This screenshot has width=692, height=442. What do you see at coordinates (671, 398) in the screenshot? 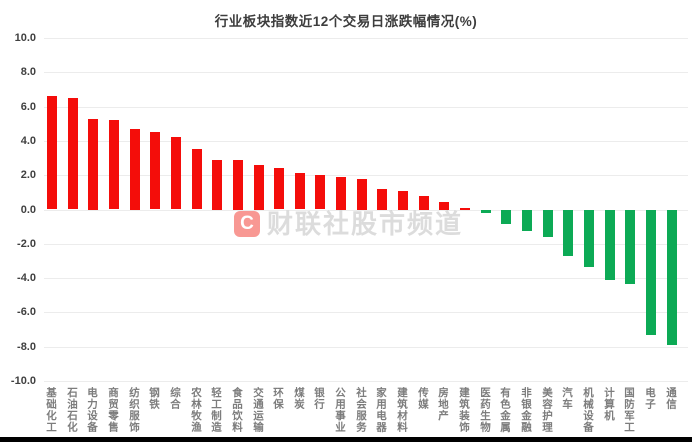
I see `x-axis-label: 通信` at bounding box center [671, 398].